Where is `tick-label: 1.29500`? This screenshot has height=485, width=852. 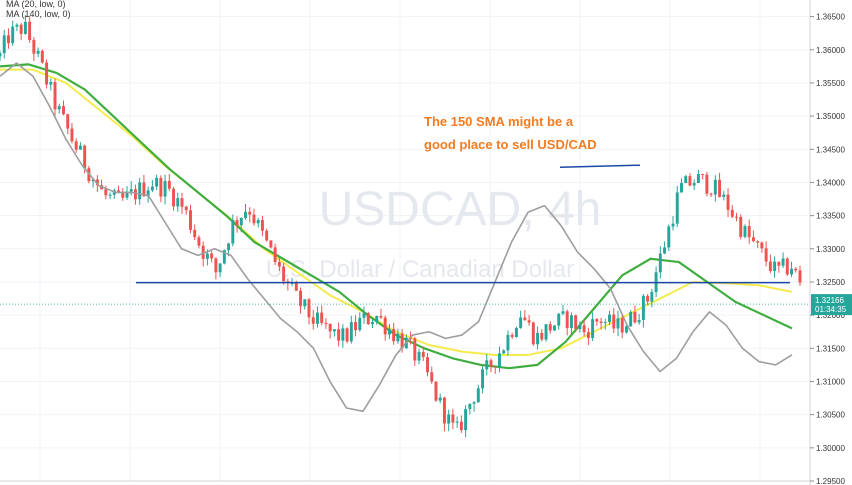 tick-label: 1.29500 is located at coordinates (830, 481).